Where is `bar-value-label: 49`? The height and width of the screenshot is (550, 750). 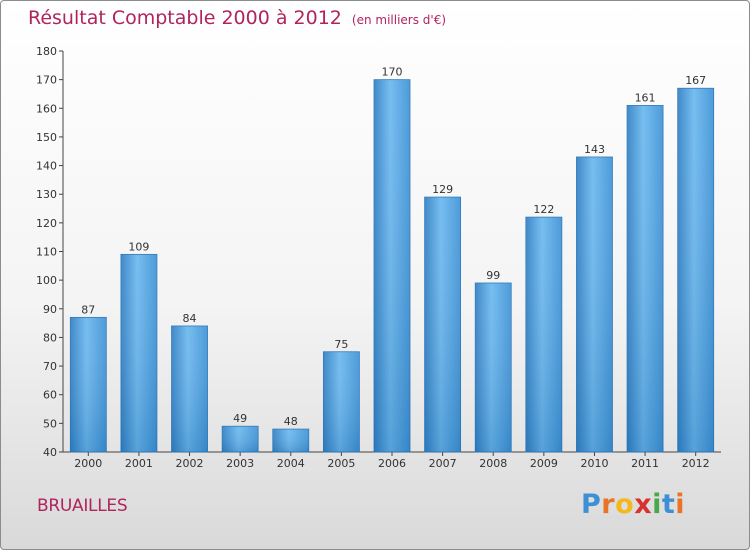
bar-value-label: 49 is located at coordinates (240, 418).